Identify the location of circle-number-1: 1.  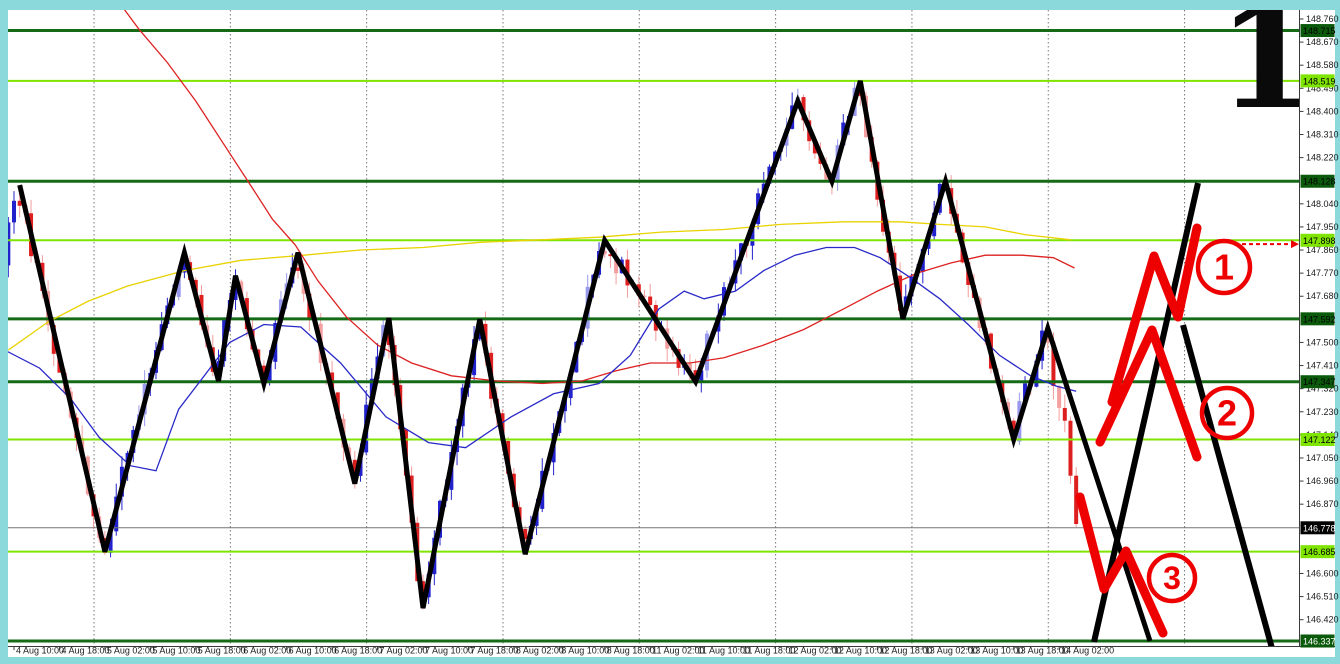
(1224, 267).